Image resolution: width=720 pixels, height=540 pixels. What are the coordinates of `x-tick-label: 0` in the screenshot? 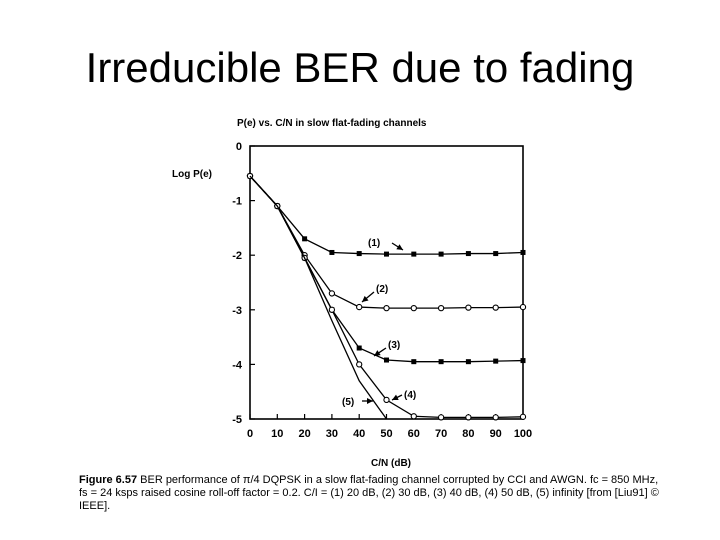 It's located at (250, 434).